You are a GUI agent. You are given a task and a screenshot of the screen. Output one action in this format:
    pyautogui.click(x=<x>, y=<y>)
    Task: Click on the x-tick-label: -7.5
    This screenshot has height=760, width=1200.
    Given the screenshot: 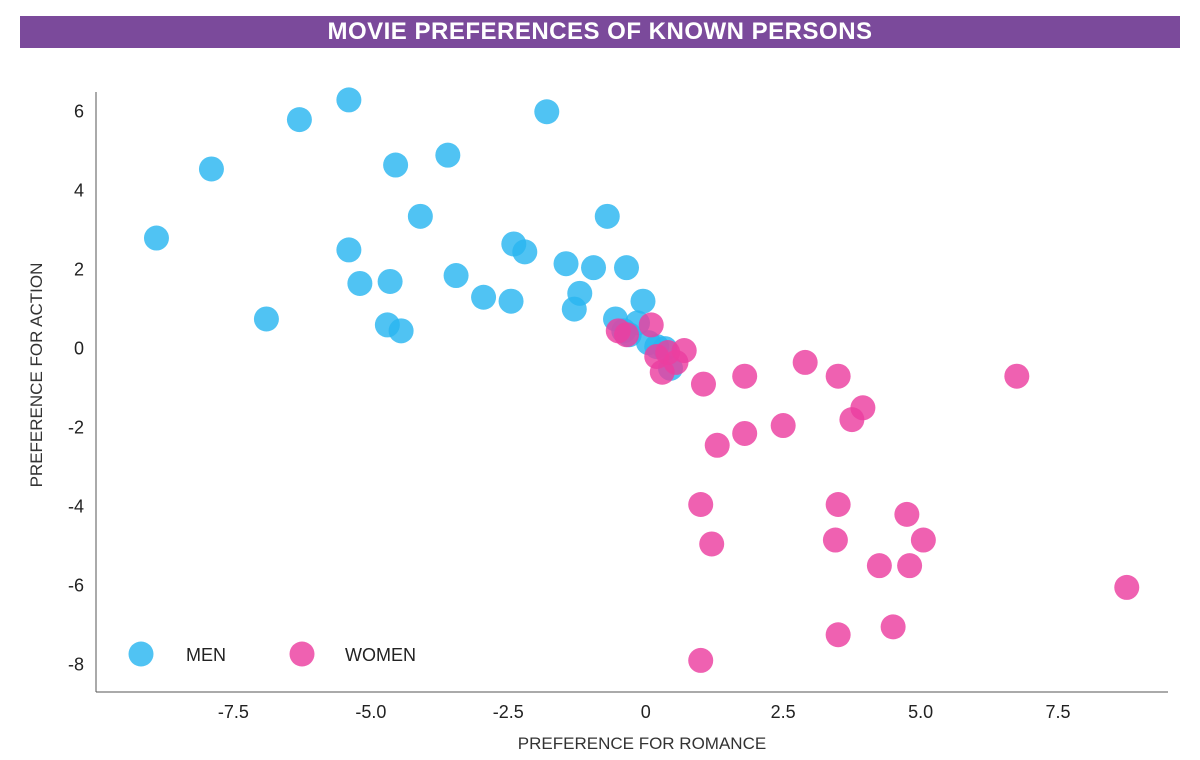 What is the action you would take?
    pyautogui.click(x=233, y=712)
    